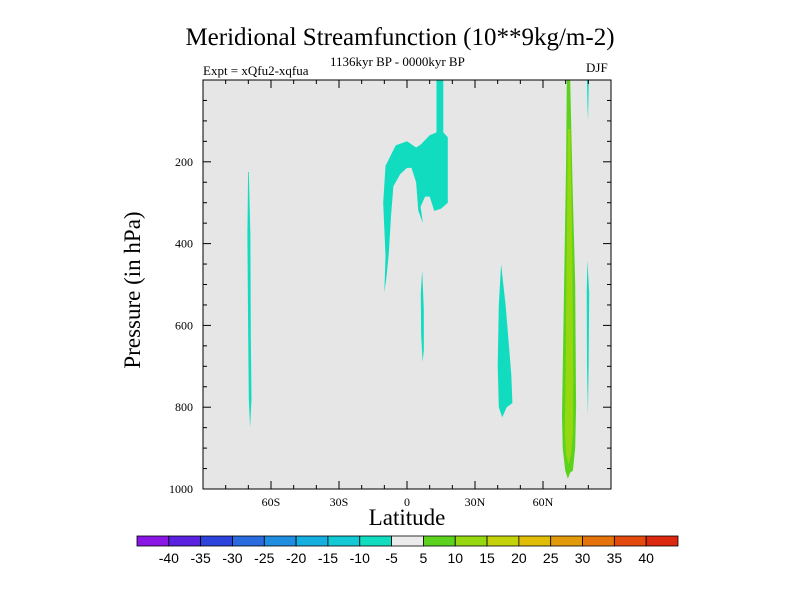 The height and width of the screenshot is (600, 800). What do you see at coordinates (407, 517) in the screenshot?
I see `x-axis-label: Latitude` at bounding box center [407, 517].